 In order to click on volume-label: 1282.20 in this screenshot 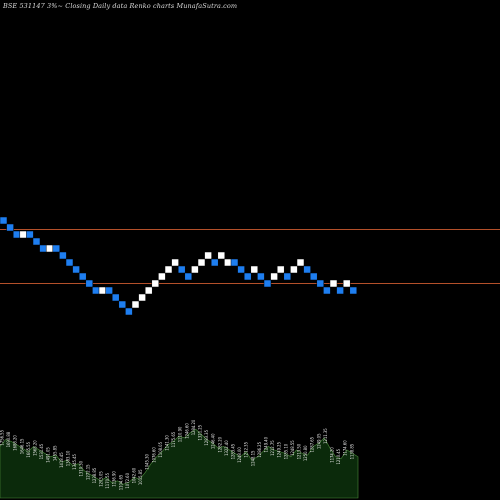, I will do `click(219, 444)`.